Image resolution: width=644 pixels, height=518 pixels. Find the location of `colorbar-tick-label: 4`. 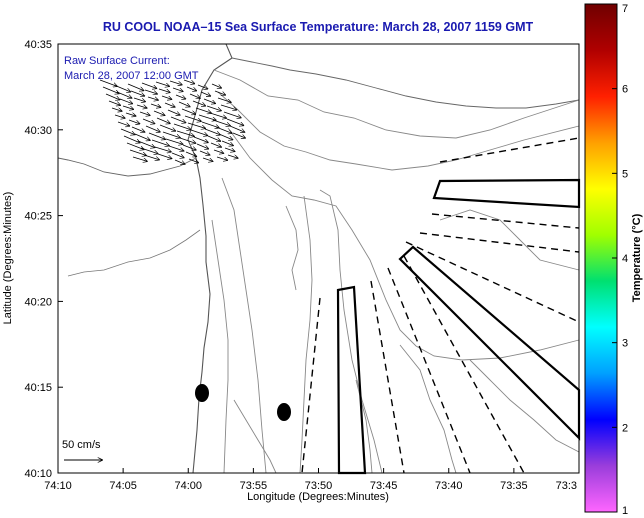

colorbar-tick-label: 4 is located at coordinates (625, 259).